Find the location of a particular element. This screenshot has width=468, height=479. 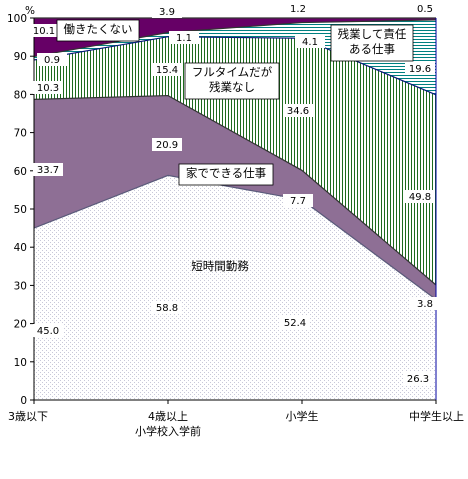

data-label: 26.3 is located at coordinates (418, 379).